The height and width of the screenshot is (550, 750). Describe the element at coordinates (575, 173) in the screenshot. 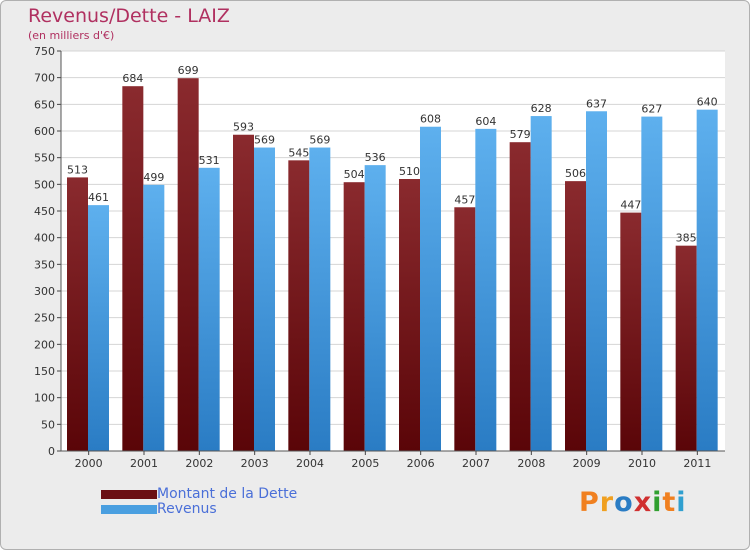

I see `data-label: 506` at that location.